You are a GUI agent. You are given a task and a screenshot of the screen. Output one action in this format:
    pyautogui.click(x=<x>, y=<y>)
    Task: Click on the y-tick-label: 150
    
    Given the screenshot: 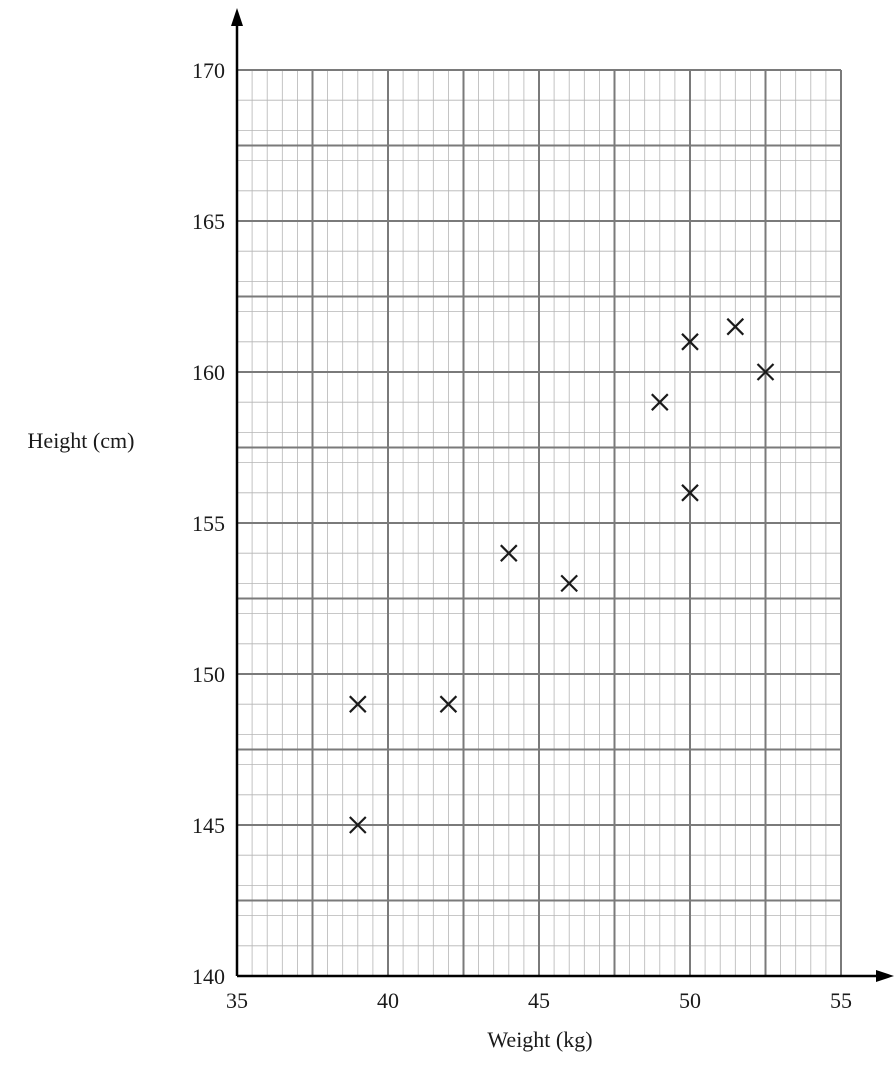 What is the action you would take?
    pyautogui.click(x=208, y=674)
    